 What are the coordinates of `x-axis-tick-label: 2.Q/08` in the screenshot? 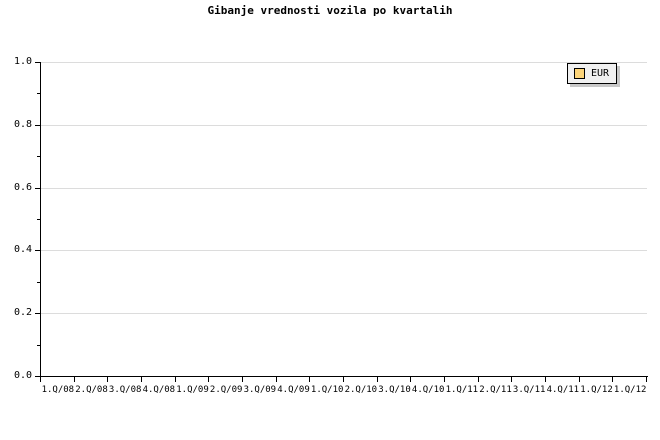 It's located at (91, 390).